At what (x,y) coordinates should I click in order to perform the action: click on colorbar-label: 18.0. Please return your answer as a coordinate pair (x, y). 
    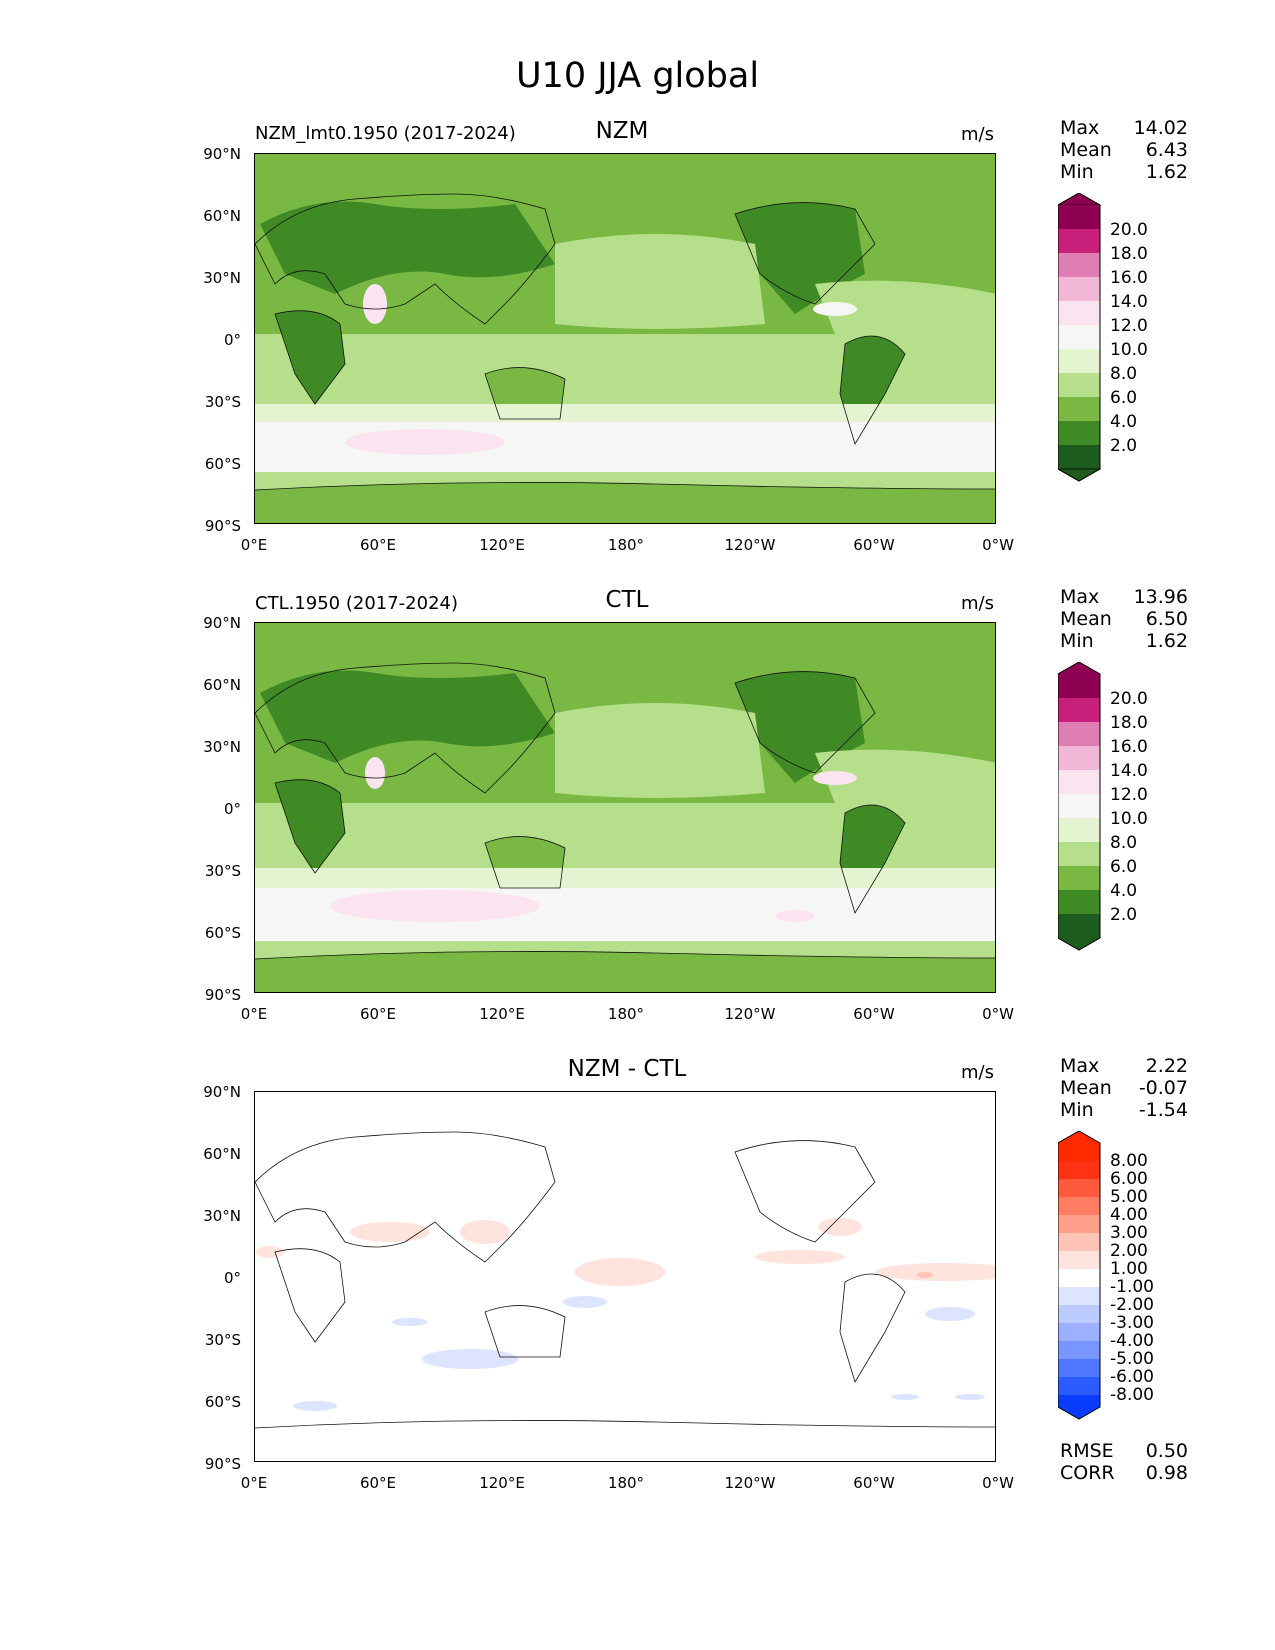
    Looking at the image, I should click on (1129, 723).